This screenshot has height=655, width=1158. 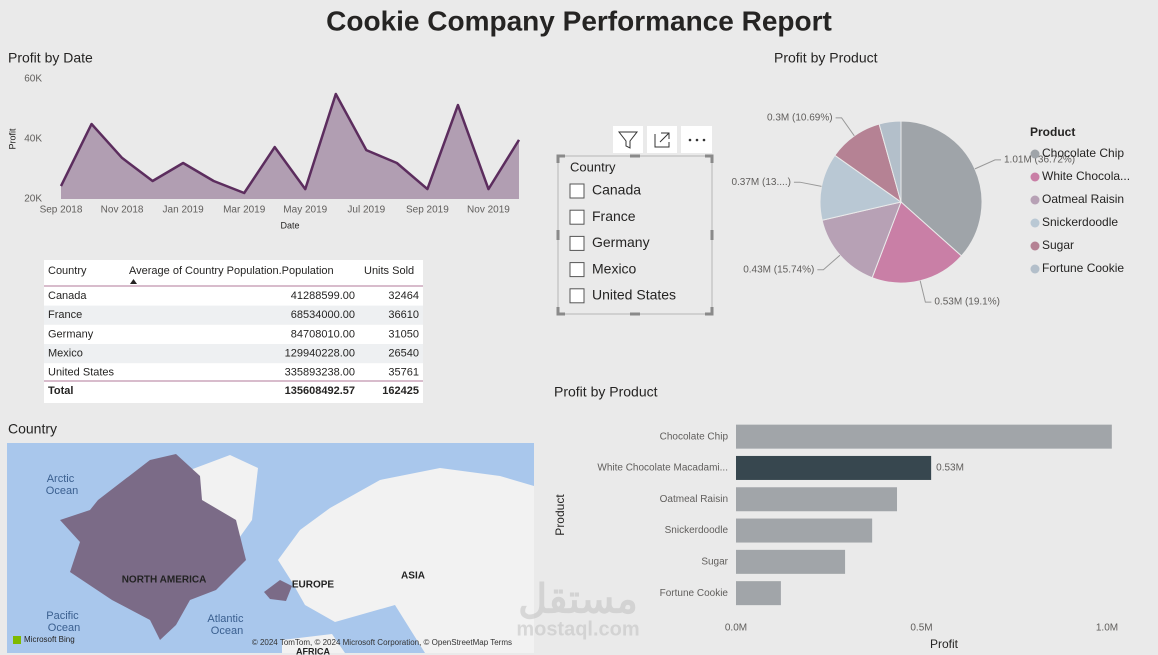 What do you see at coordinates (488, 210) in the screenshot?
I see `x-tick-label: Nov 2019` at bounding box center [488, 210].